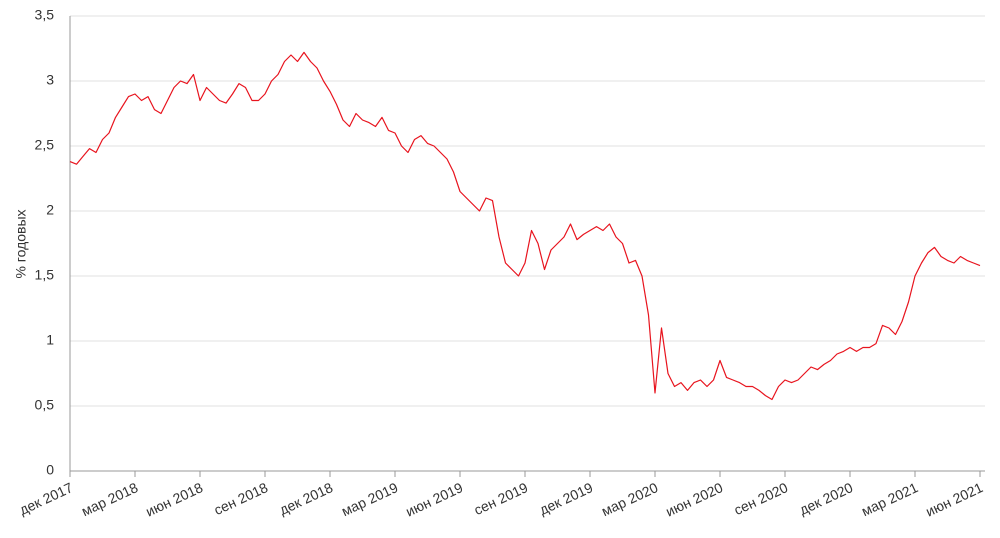 The height and width of the screenshot is (538, 1000). Describe the element at coordinates (174, 499) in the screenshot. I see `x-tick-label: июн 2018` at that location.